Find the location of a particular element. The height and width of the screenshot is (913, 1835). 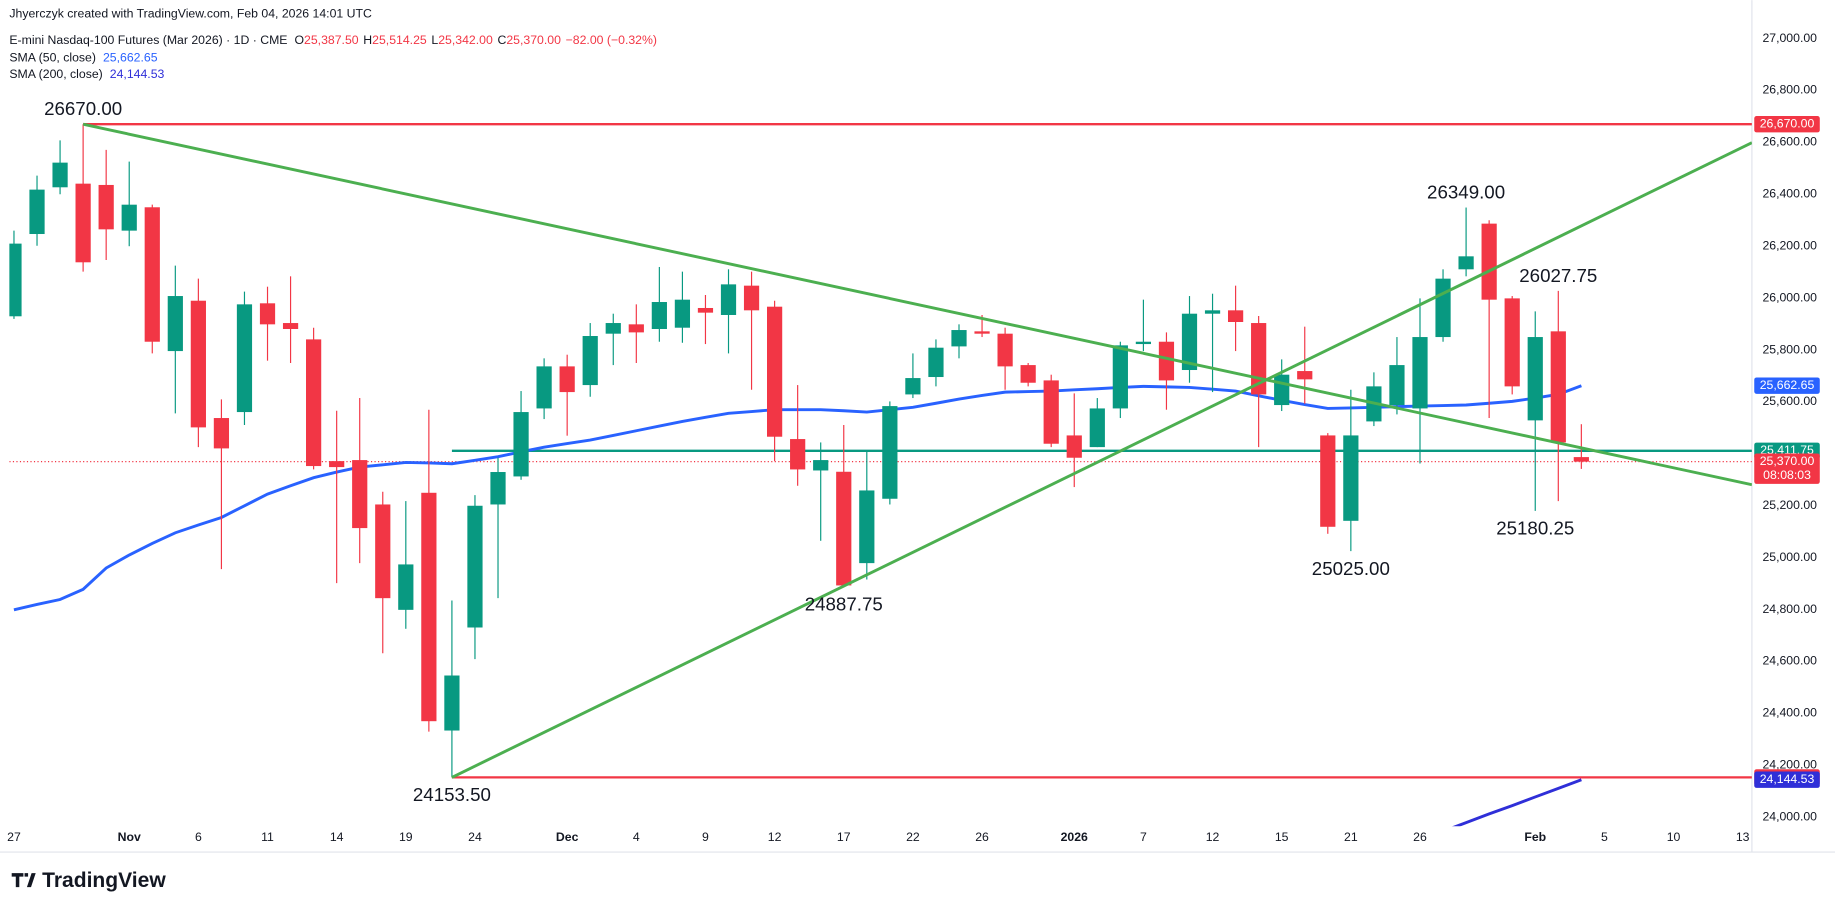

price-tag-label: 26,670.00 is located at coordinates (1787, 123).